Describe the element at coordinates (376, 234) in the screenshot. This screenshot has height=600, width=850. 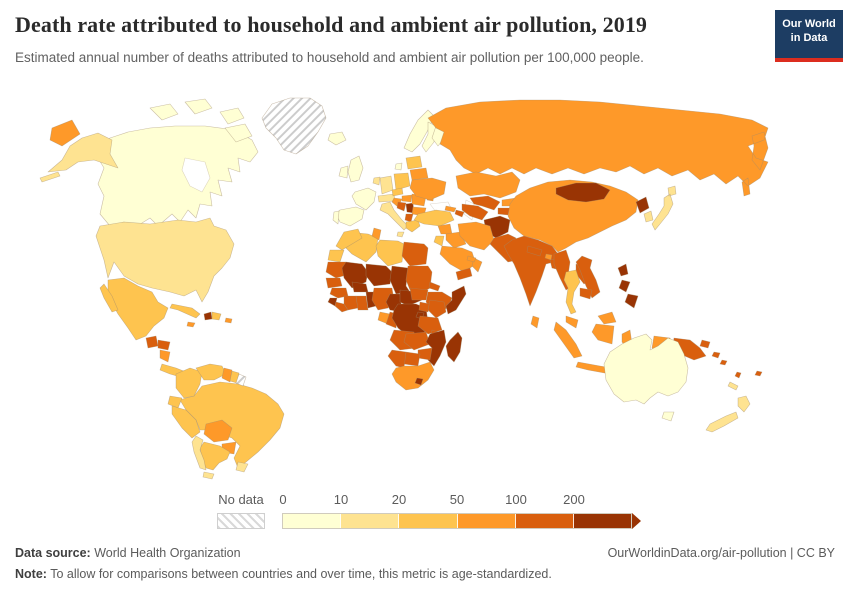
I see `country-tunisia` at that location.